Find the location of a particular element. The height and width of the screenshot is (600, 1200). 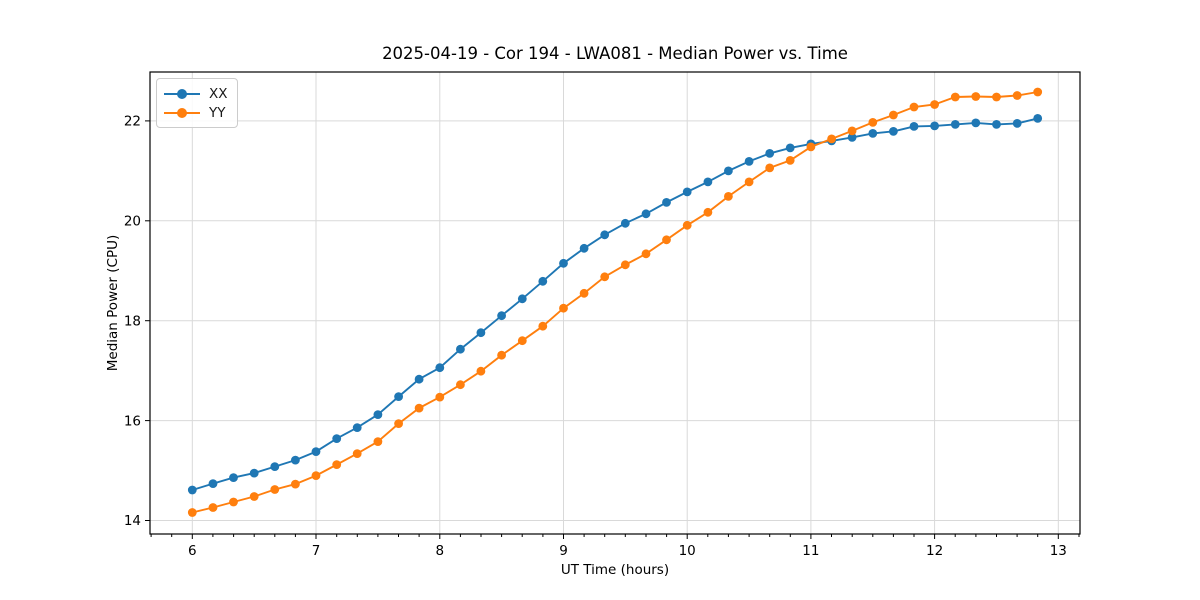

x-tick-label: 8 is located at coordinates (440, 551).